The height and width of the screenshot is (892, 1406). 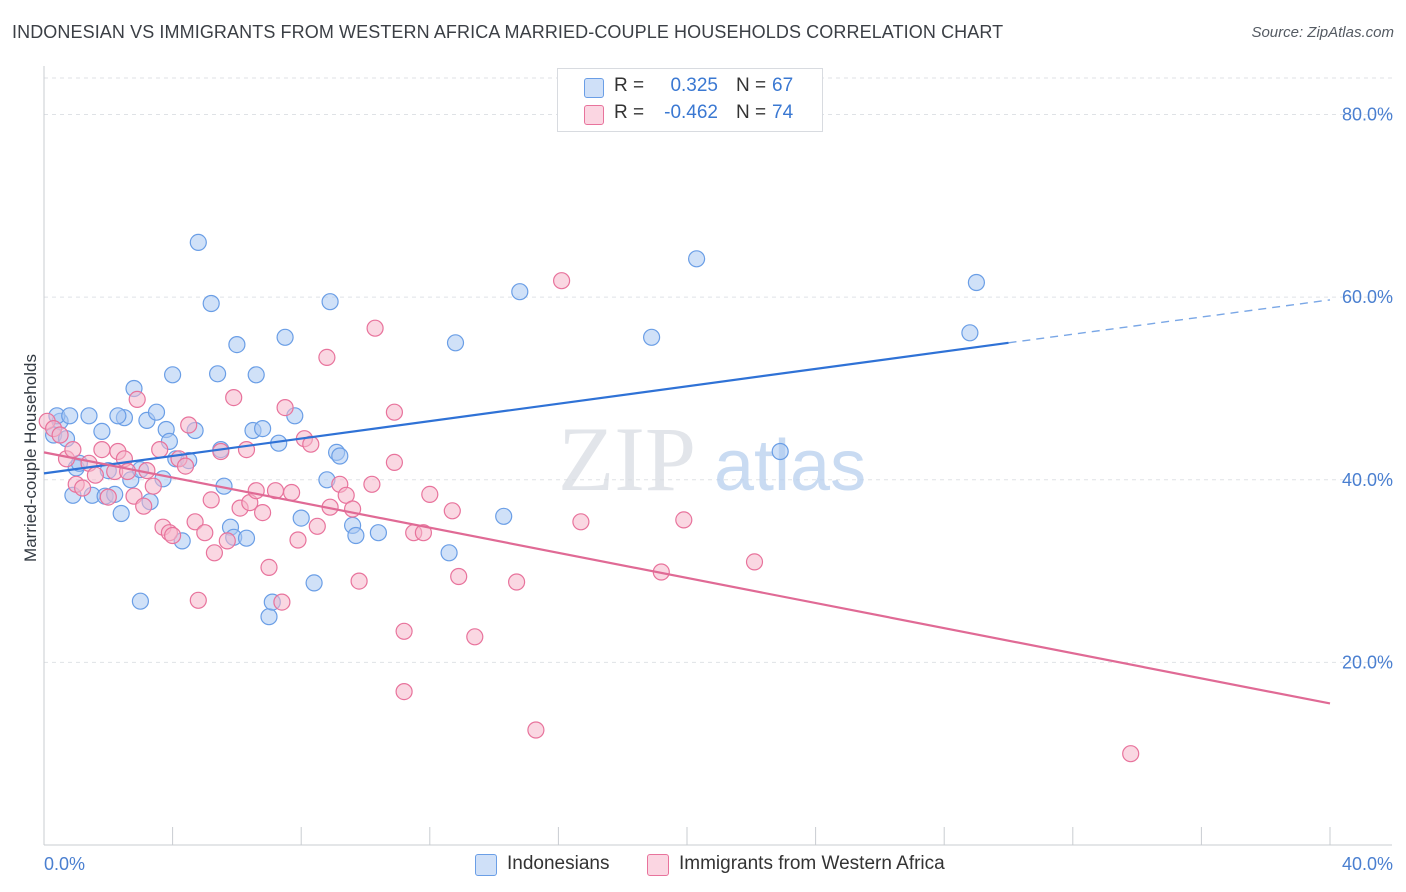 What do you see at coordinates (526, 408) in the screenshot?
I see `trend-line-indonesians` at bounding box center [526, 408].